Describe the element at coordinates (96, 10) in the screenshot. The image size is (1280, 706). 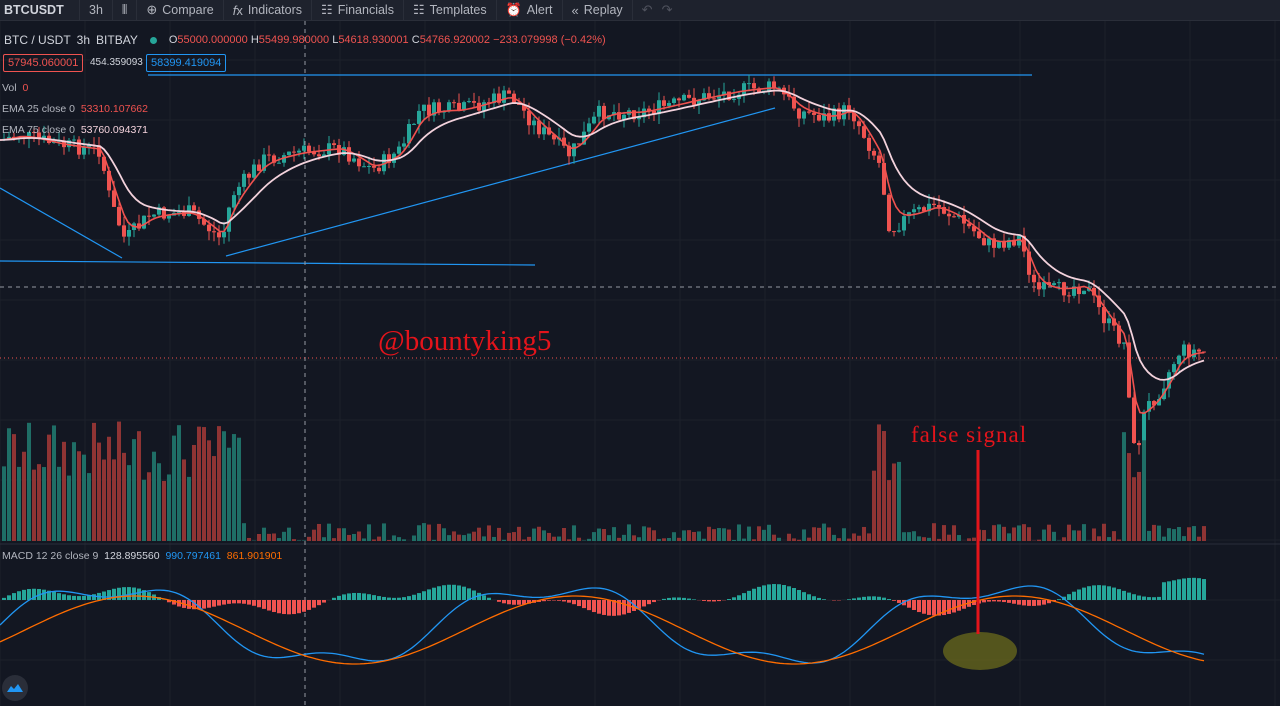
I see `interval-button: 3h` at that location.